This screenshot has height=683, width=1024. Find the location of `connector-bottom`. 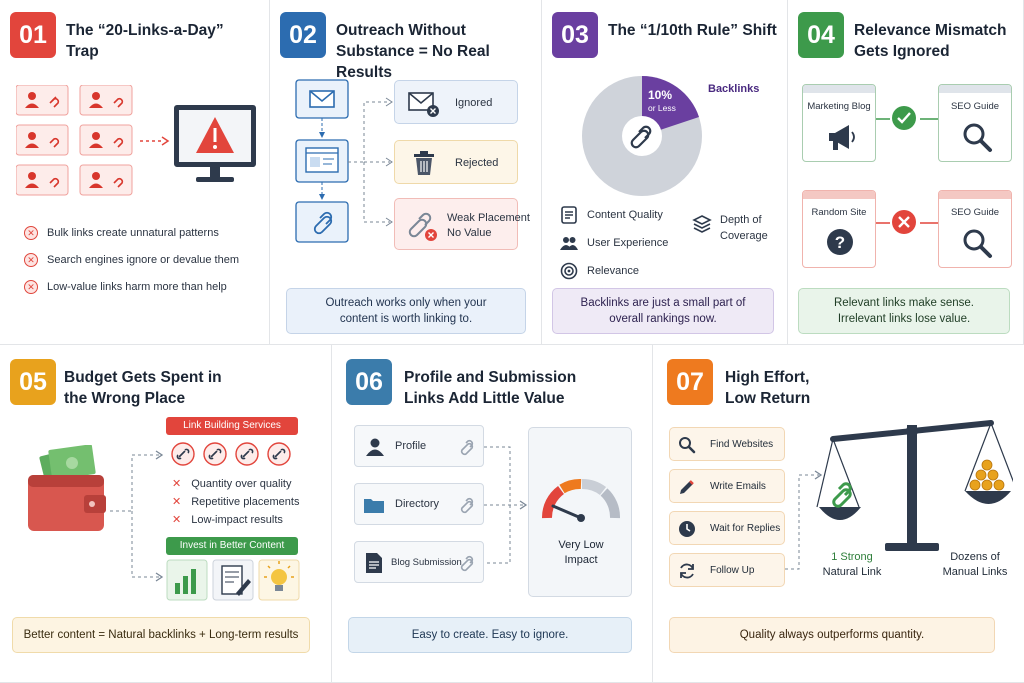

connector-bottom is located at coordinates (907, 223).